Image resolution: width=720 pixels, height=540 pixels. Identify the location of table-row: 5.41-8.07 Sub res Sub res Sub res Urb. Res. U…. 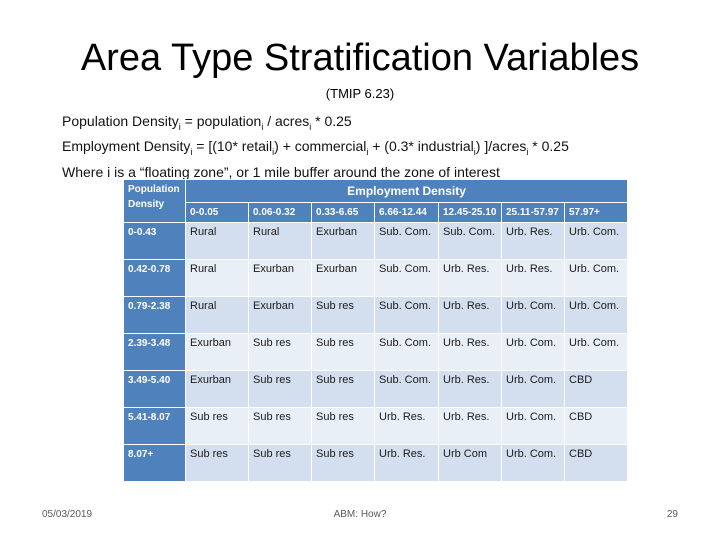
(376, 426).